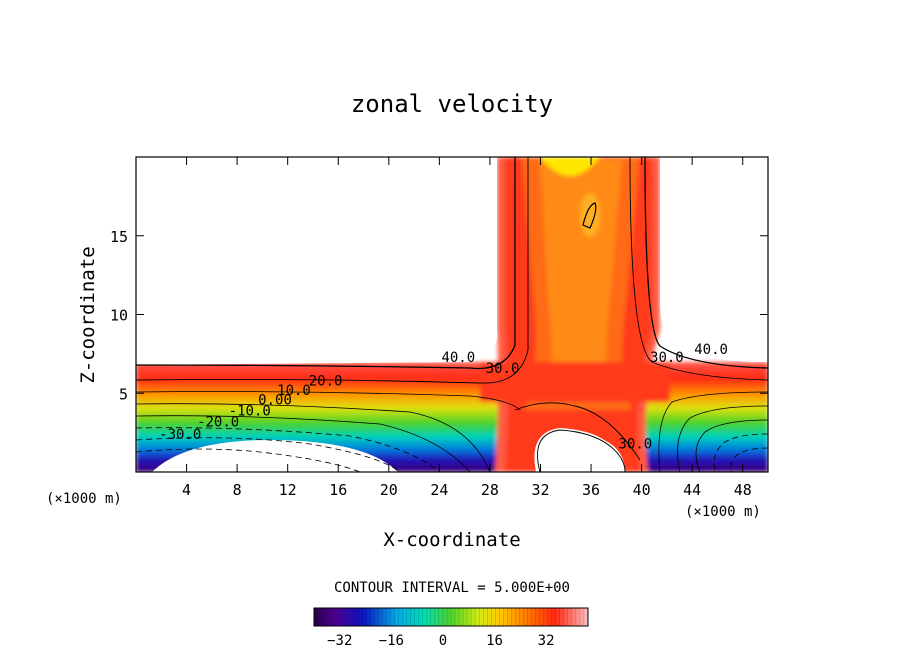  What do you see at coordinates (119, 237) in the screenshot?
I see `y-tick-label: 15` at bounding box center [119, 237].